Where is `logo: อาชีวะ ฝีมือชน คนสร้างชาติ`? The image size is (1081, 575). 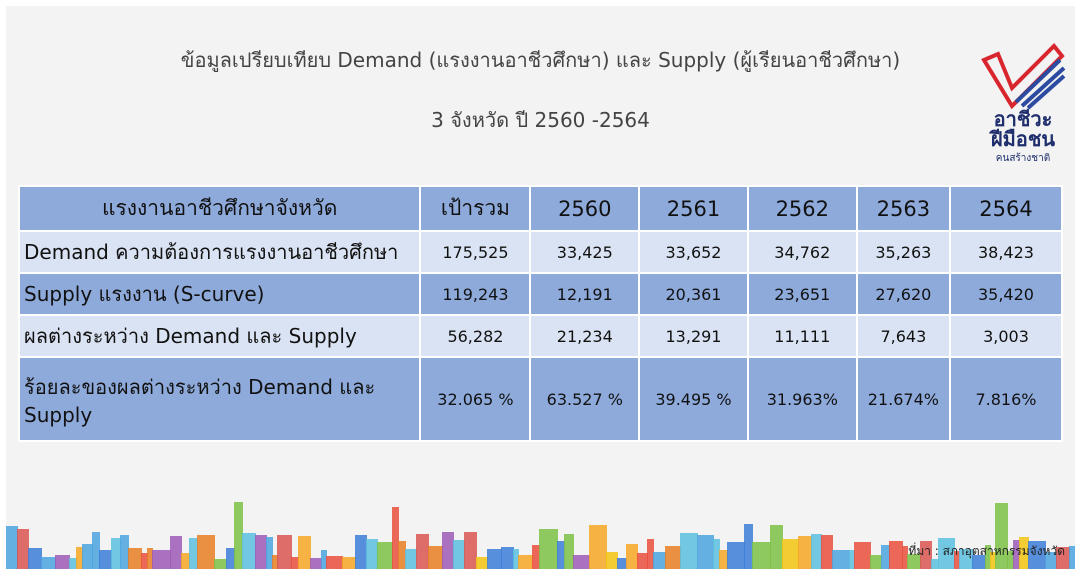
logo: อาชีวะ ฝีมือชน คนสร้างชาติ is located at coordinates (1023, 103).